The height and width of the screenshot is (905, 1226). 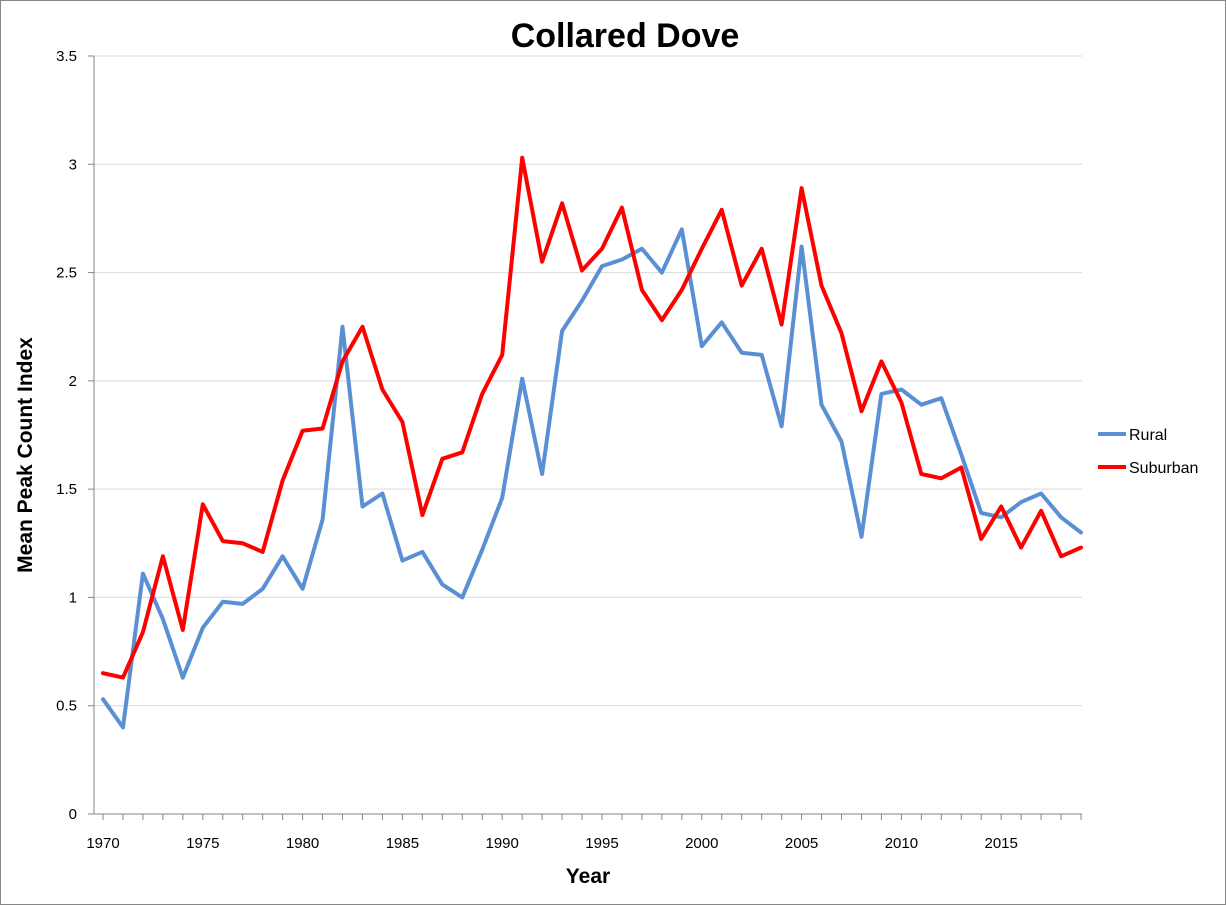 I want to click on y-tick-label: 2, so click(x=73, y=381).